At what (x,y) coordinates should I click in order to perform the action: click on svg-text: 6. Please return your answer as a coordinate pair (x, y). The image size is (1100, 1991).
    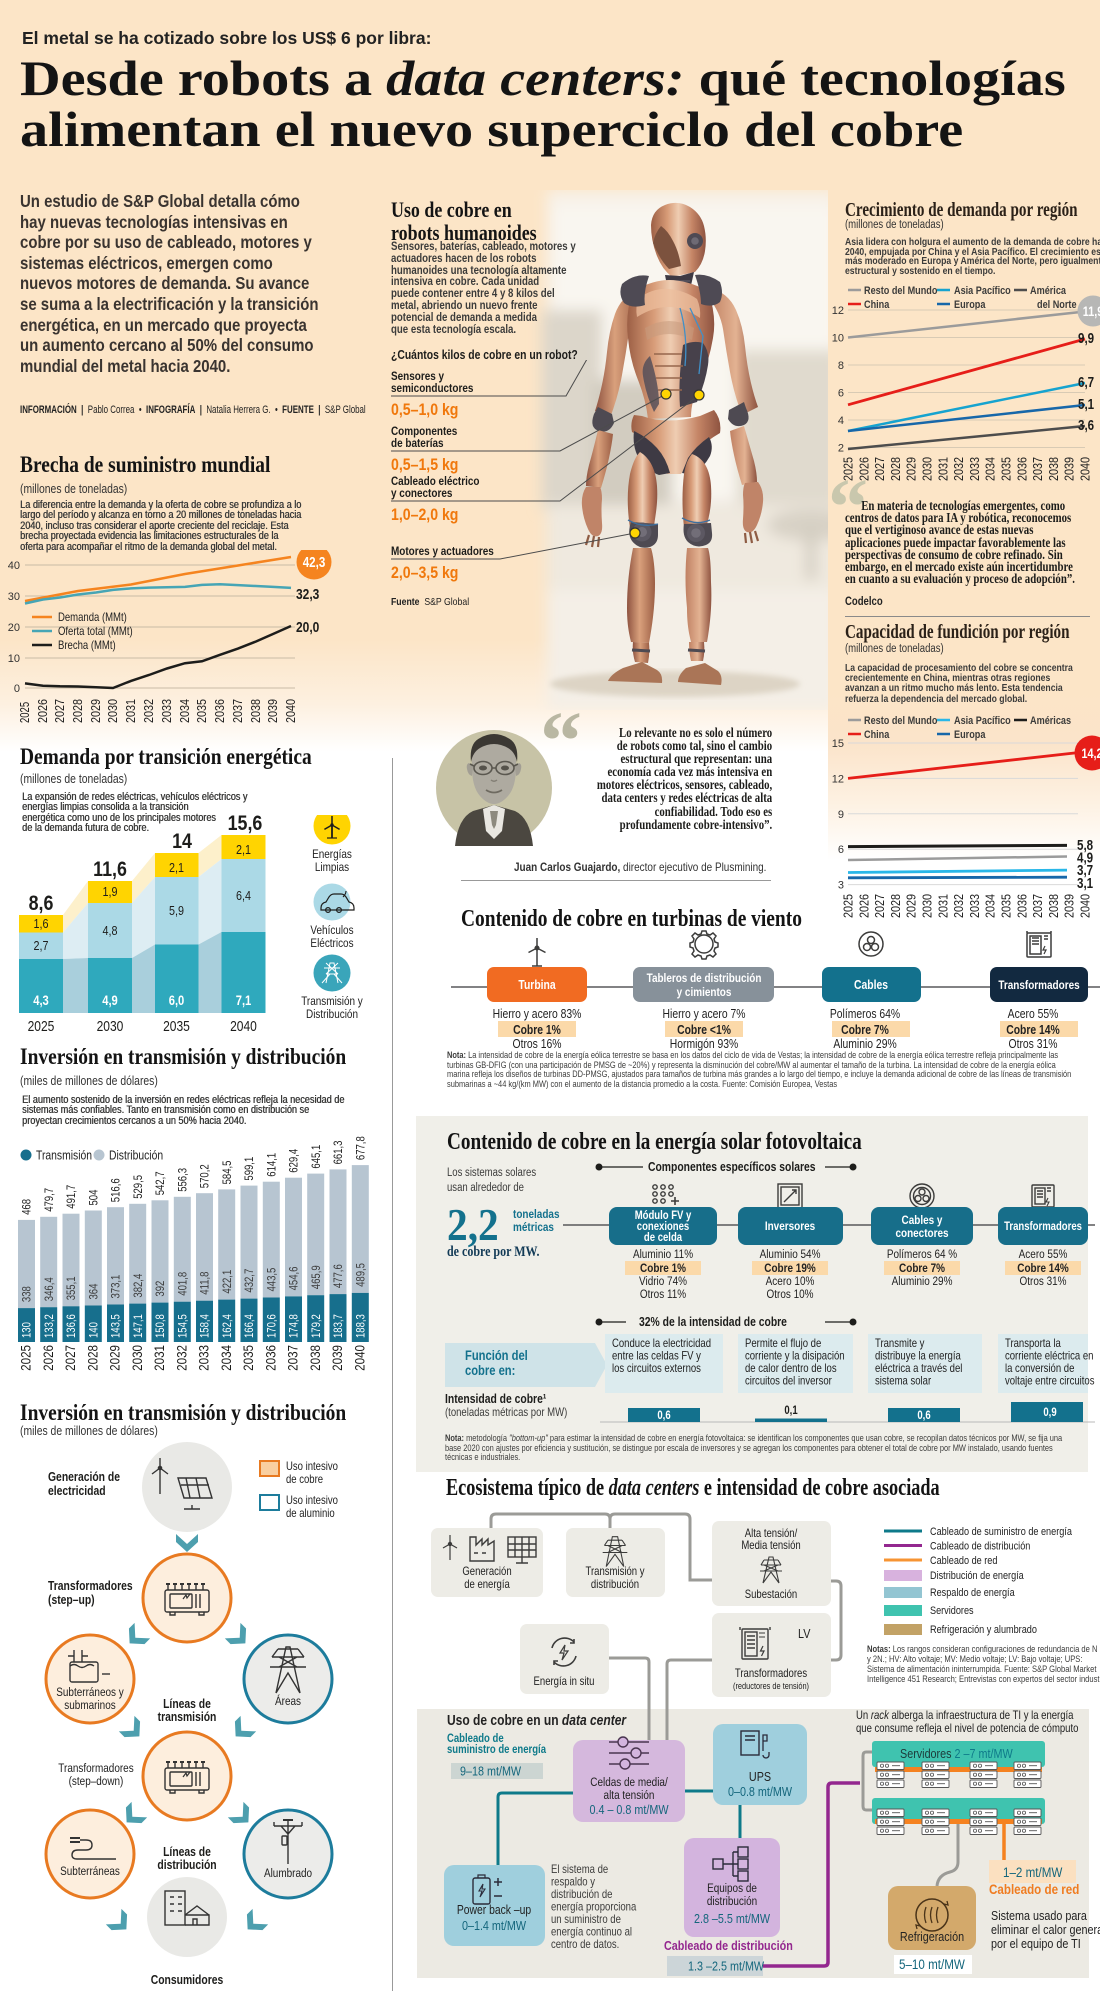
    Looking at the image, I should click on (841, 394).